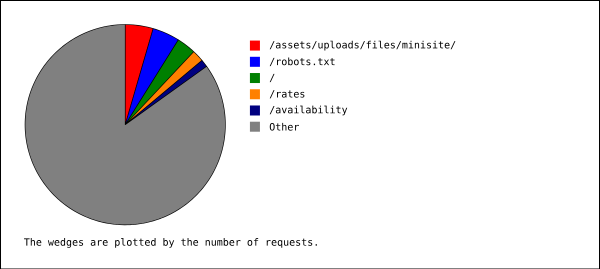  I want to click on legend-label: /rates, so click(287, 94).